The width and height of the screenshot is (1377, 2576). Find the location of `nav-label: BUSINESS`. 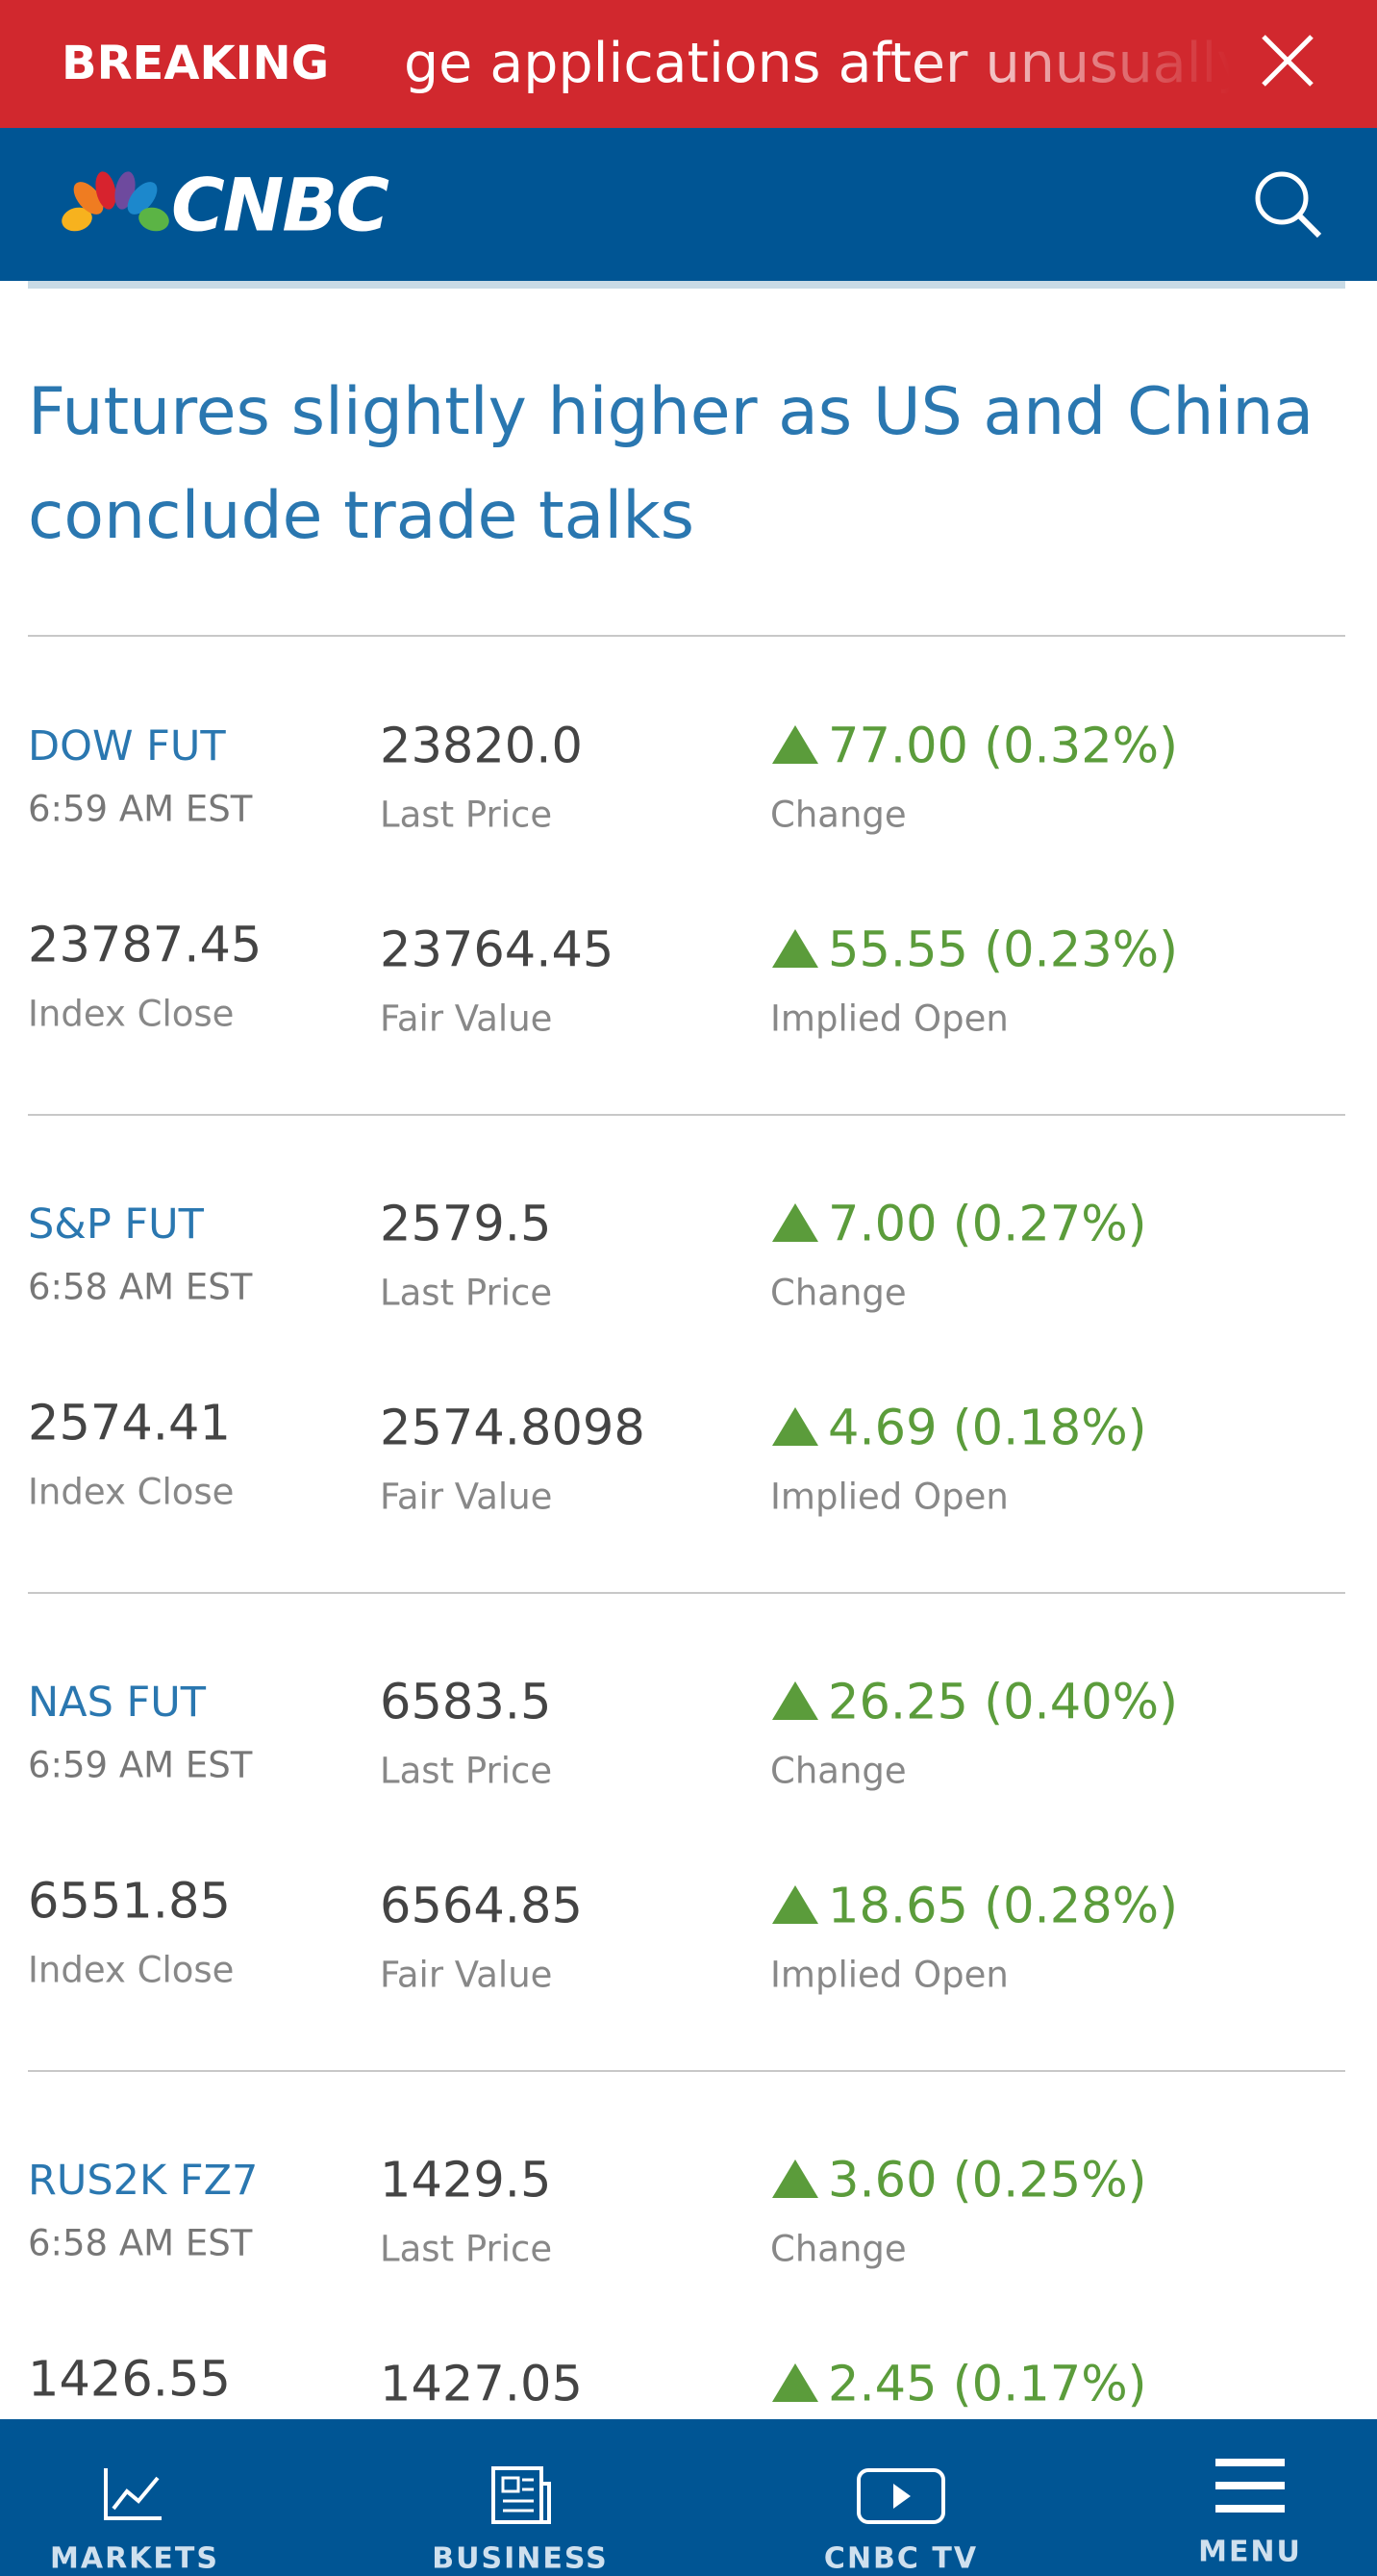

nav-label: BUSINESS is located at coordinates (520, 2559).